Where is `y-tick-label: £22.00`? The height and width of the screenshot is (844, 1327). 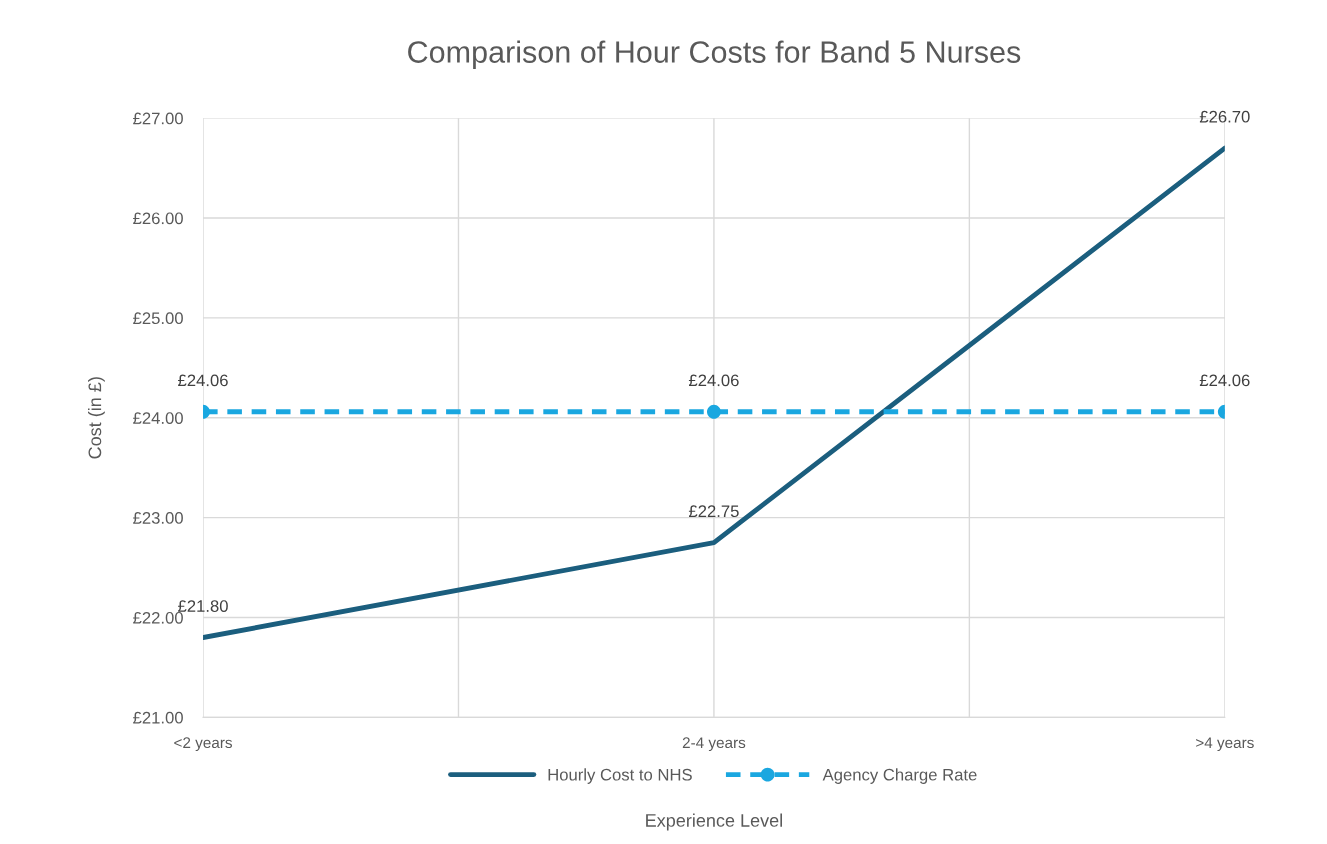 y-tick-label: £22.00 is located at coordinates (158, 617).